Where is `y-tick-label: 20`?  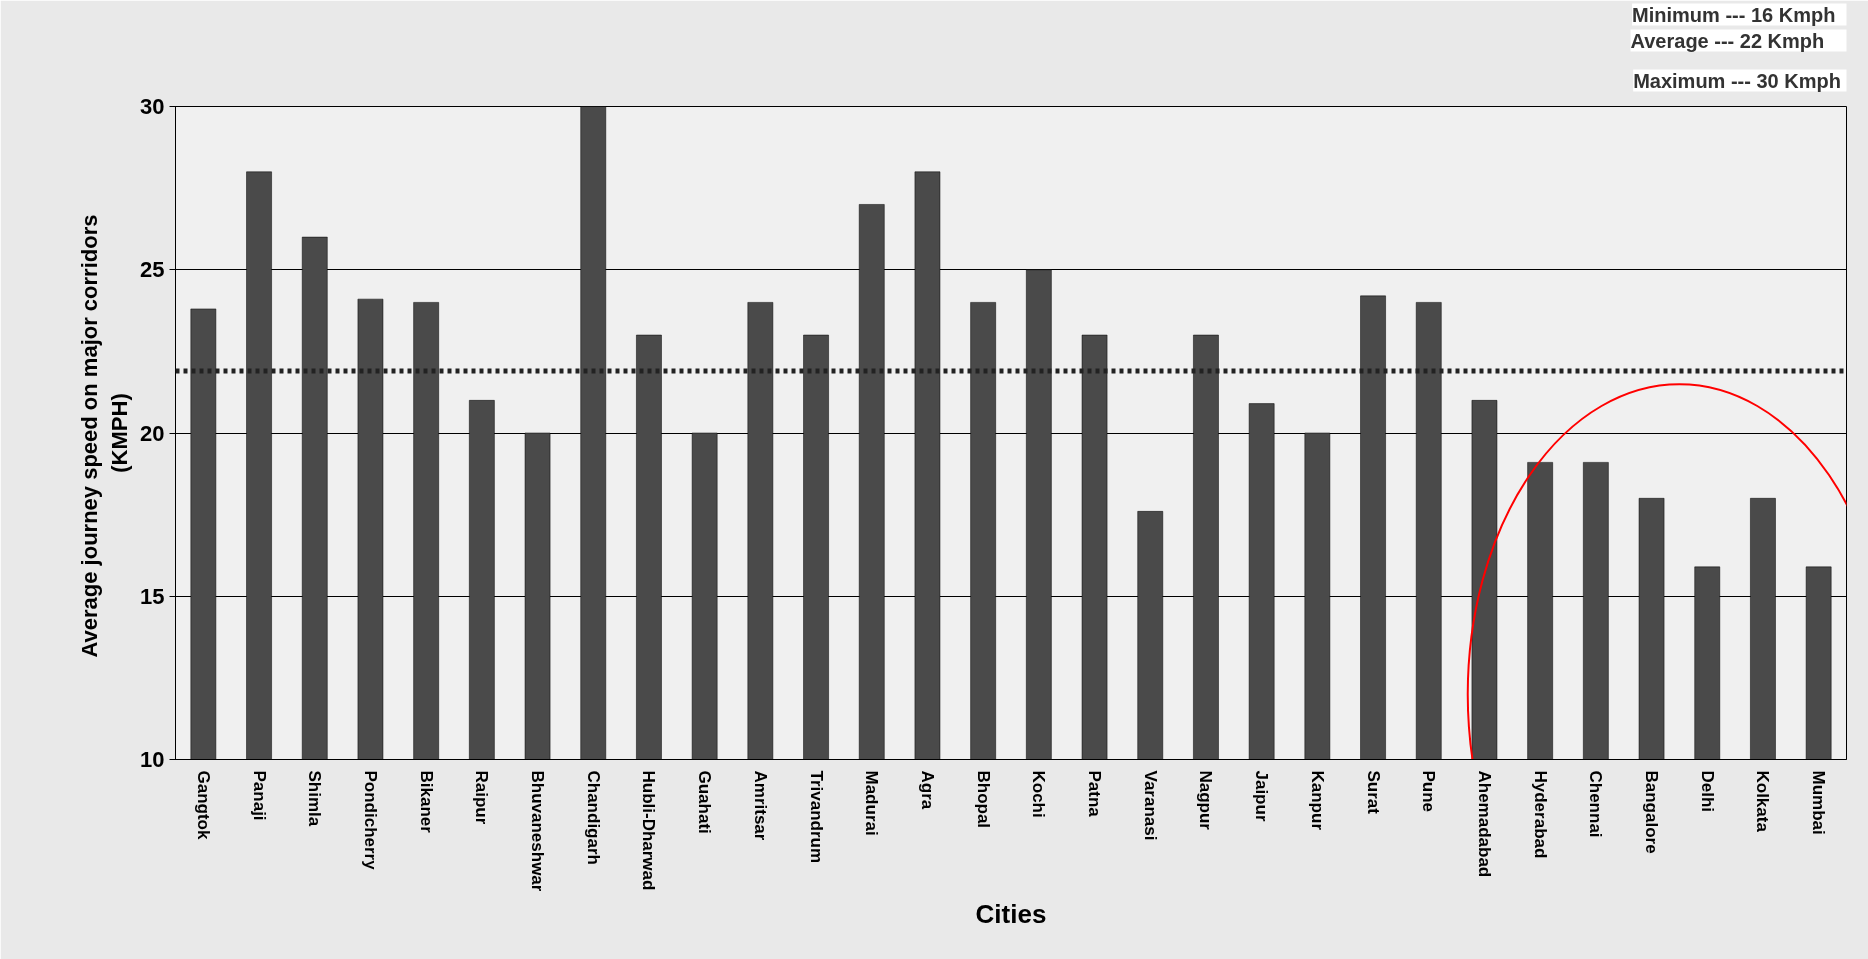
y-tick-label: 20 is located at coordinates (152, 433).